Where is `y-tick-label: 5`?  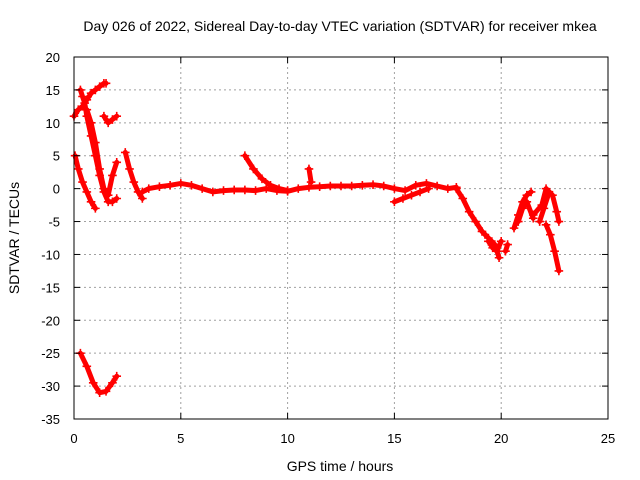
y-tick-label: 5 is located at coordinates (56, 156).